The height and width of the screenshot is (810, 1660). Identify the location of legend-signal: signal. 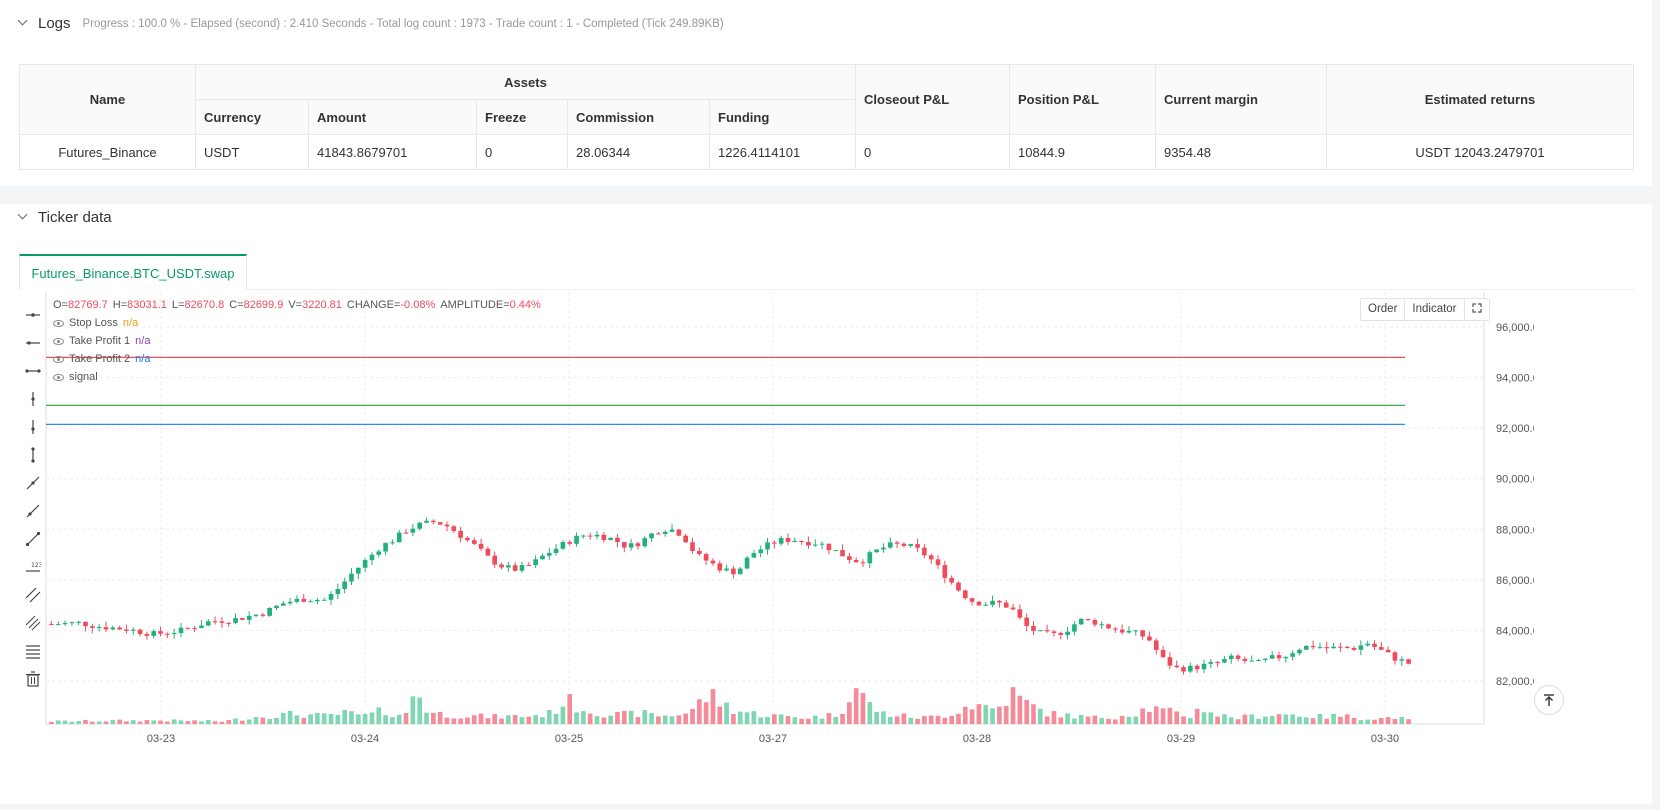
(297, 377).